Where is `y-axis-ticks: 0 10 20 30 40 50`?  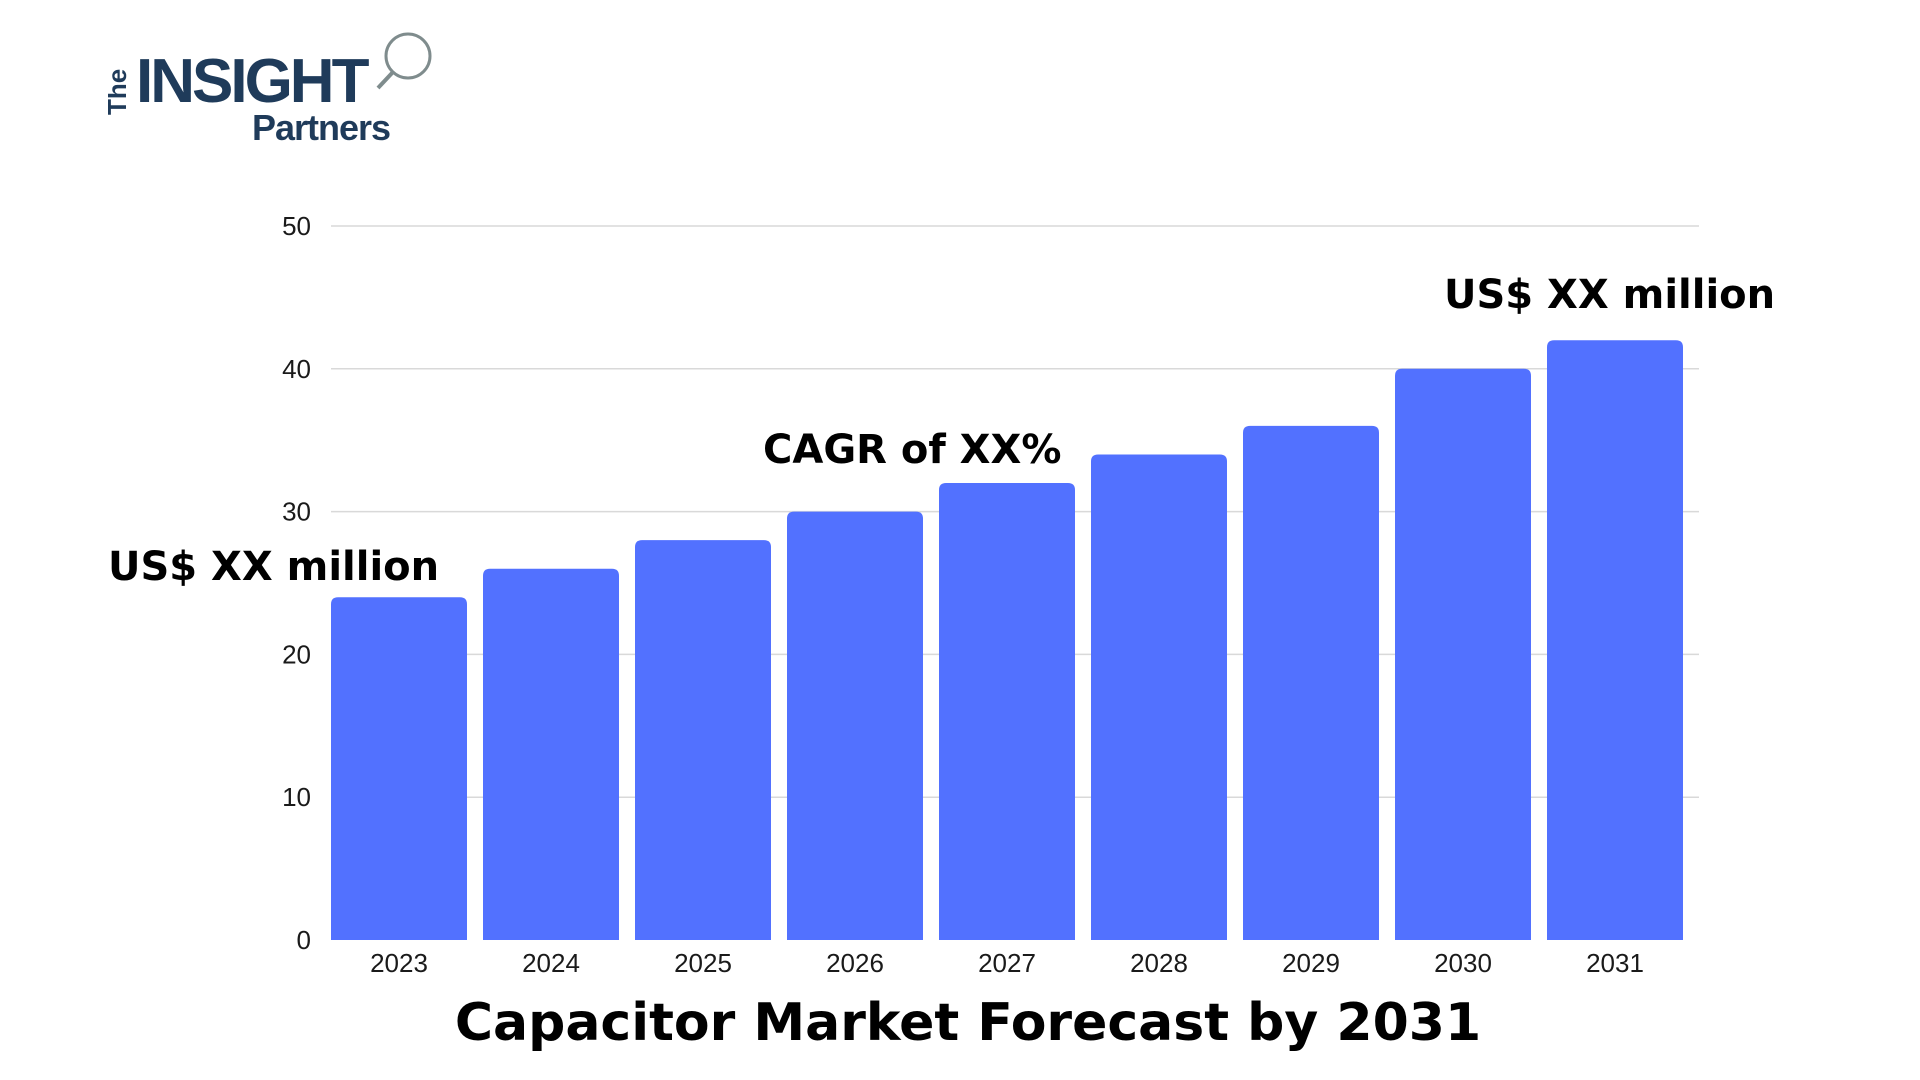 y-axis-ticks: 0 10 20 30 40 50 is located at coordinates (296, 583).